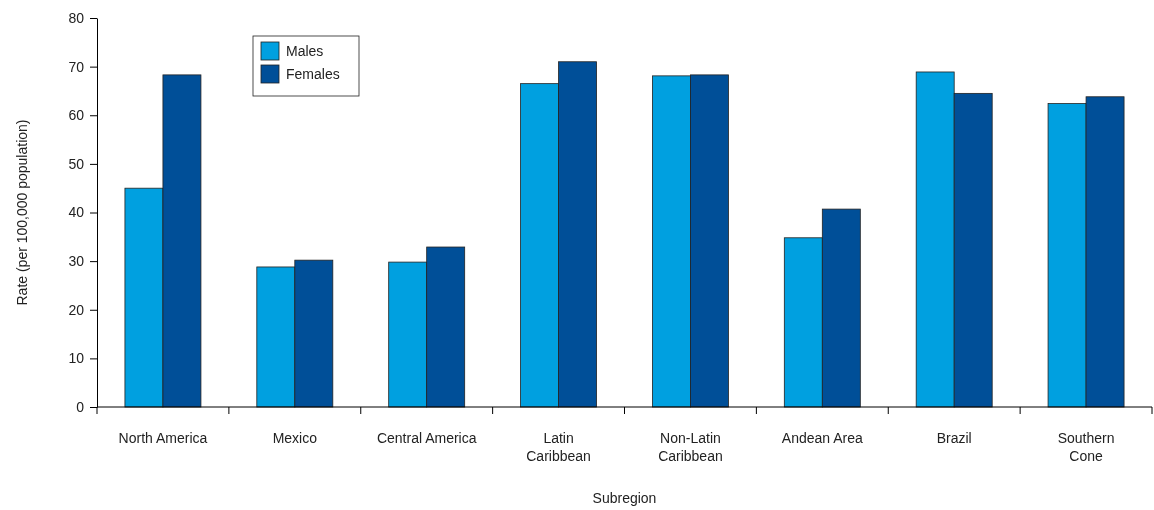  Describe the element at coordinates (76, 212) in the screenshot. I see `y-tick-label: 40` at that location.